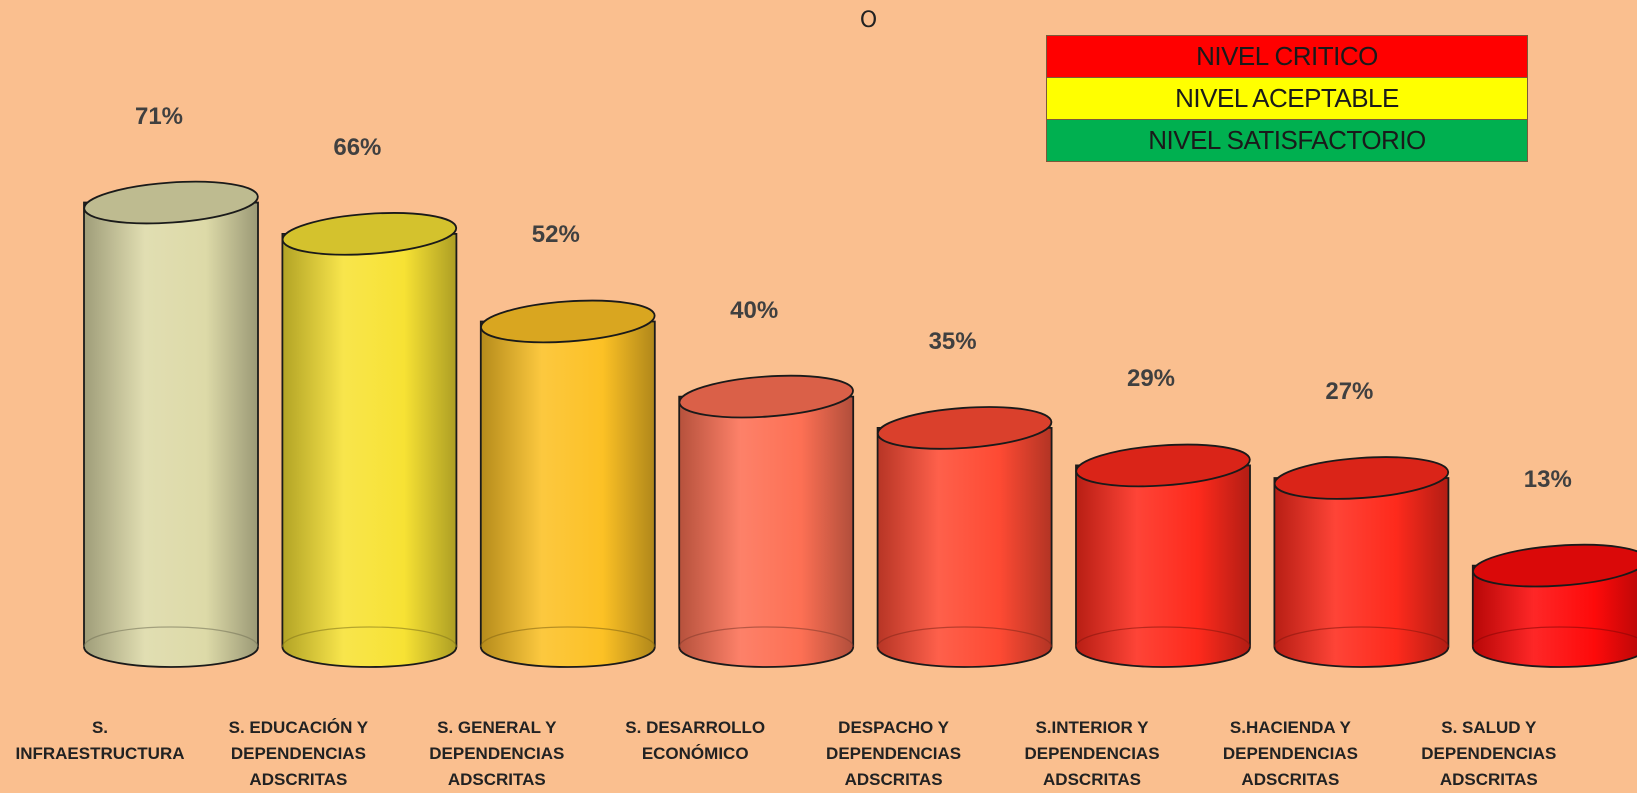 Image resolution: width=1637 pixels, height=793 pixels. What do you see at coordinates (754, 310) in the screenshot?
I see `data-label: 40%` at bounding box center [754, 310].